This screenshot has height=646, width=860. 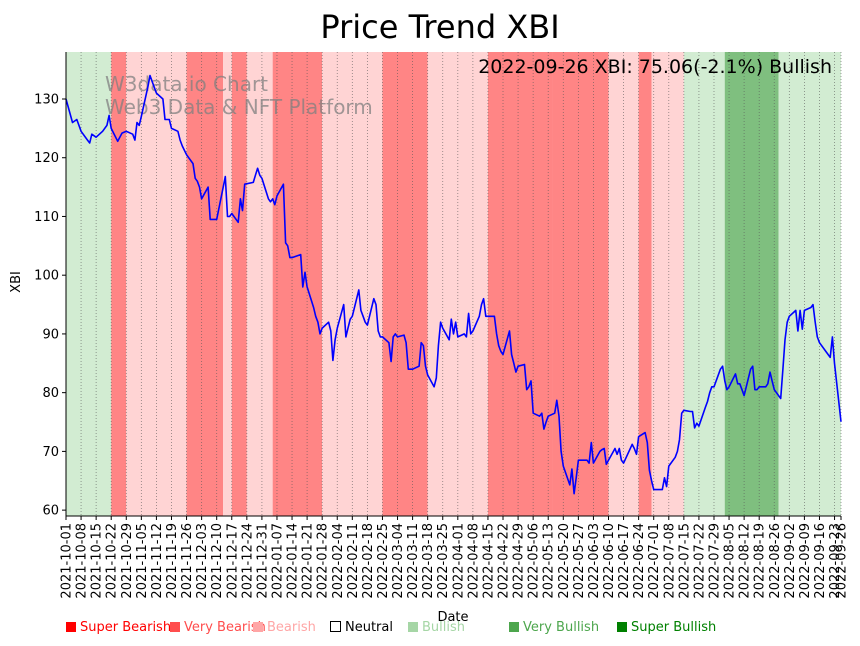 What do you see at coordinates (504, 561) in the screenshot?
I see `x-tick-label: 2022-04-22` at bounding box center [504, 561].